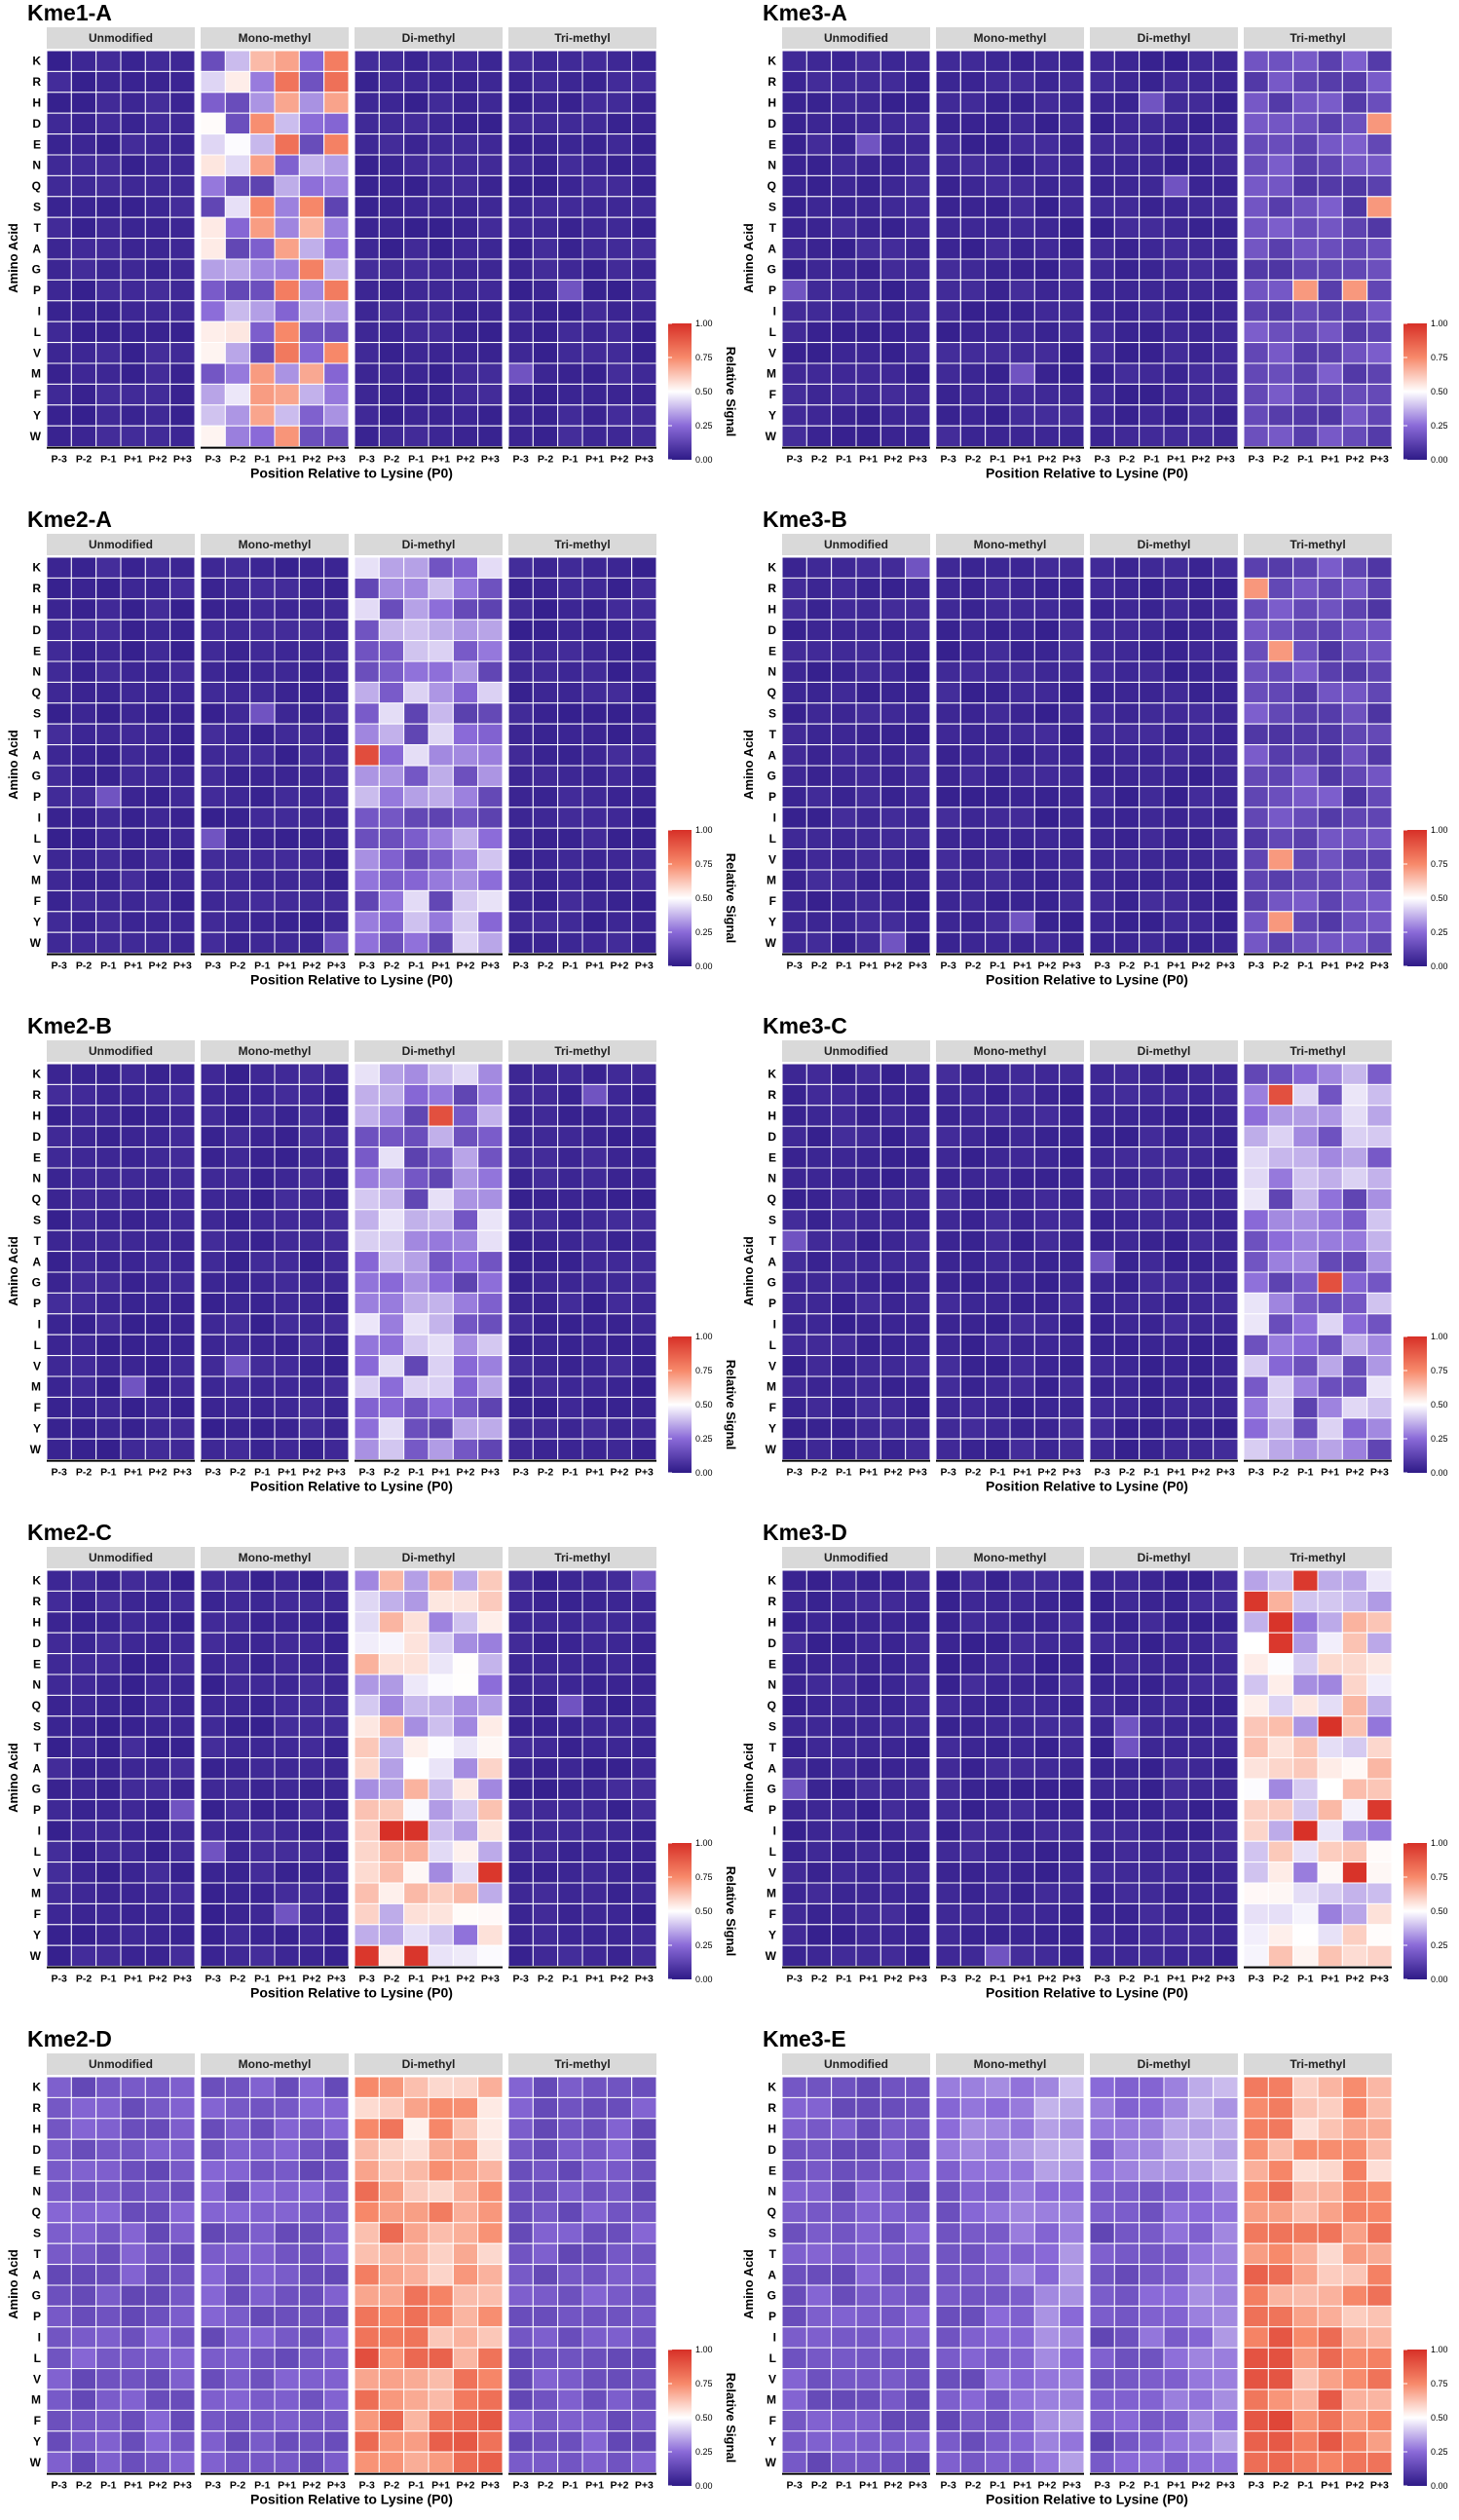 The image size is (1459, 2520). I want to click on col-tick-label: P+2, so click(1201, 460).